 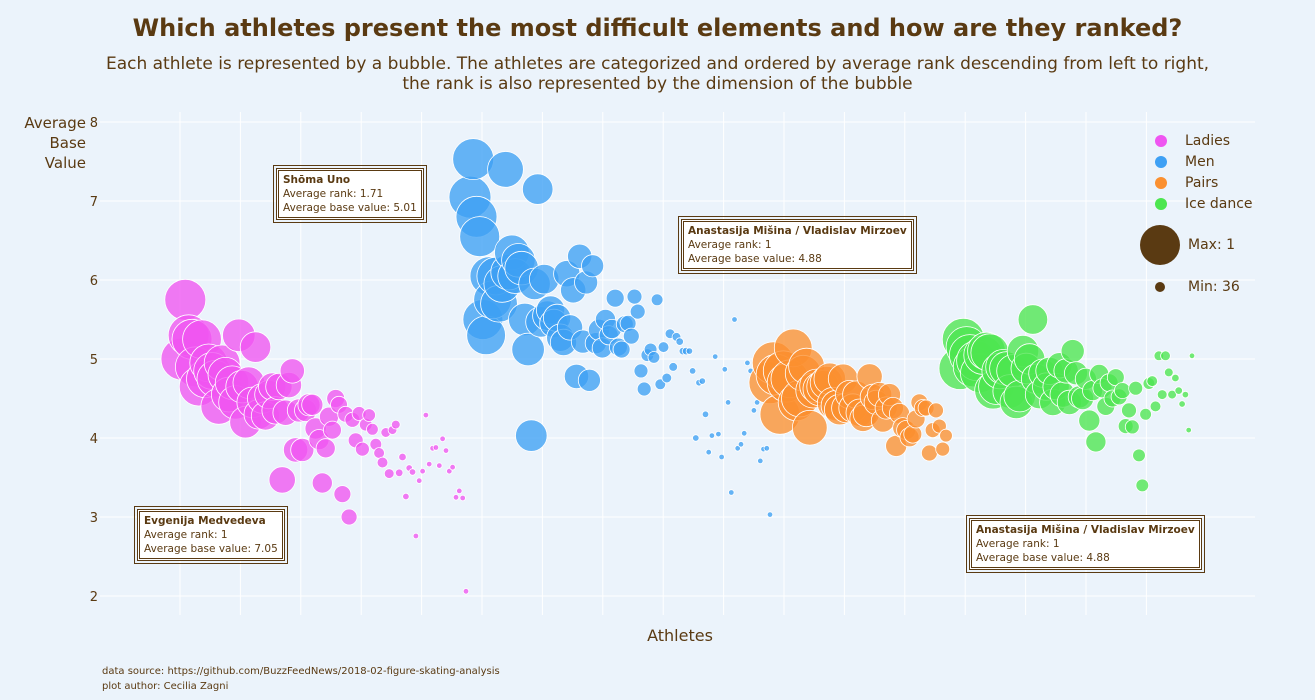 I want to click on legend-item-men: Men, so click(x=1201, y=161).